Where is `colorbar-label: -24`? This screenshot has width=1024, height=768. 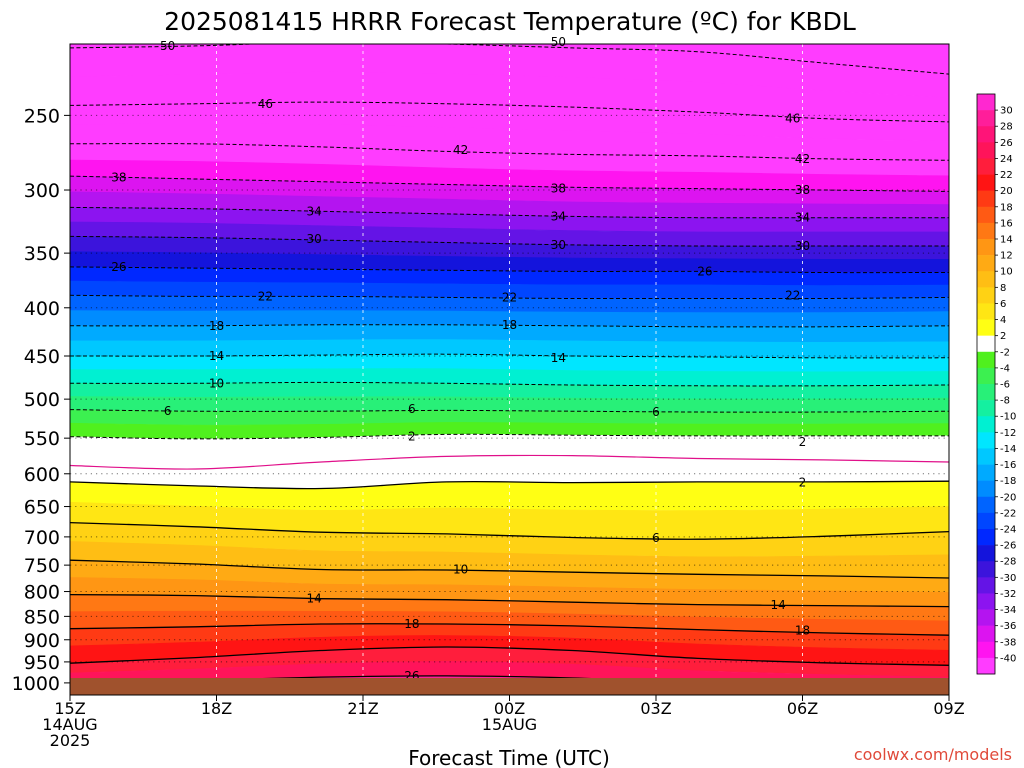
colorbar-label: -24 is located at coordinates (1008, 530).